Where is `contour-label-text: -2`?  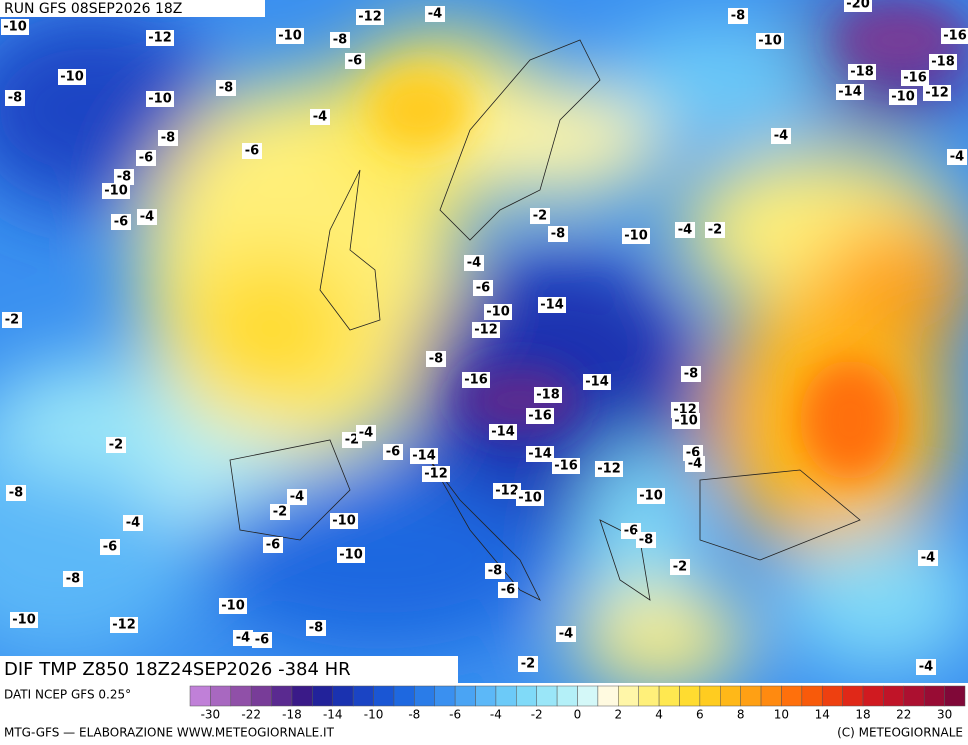
contour-label-text: -2 is located at coordinates (540, 216).